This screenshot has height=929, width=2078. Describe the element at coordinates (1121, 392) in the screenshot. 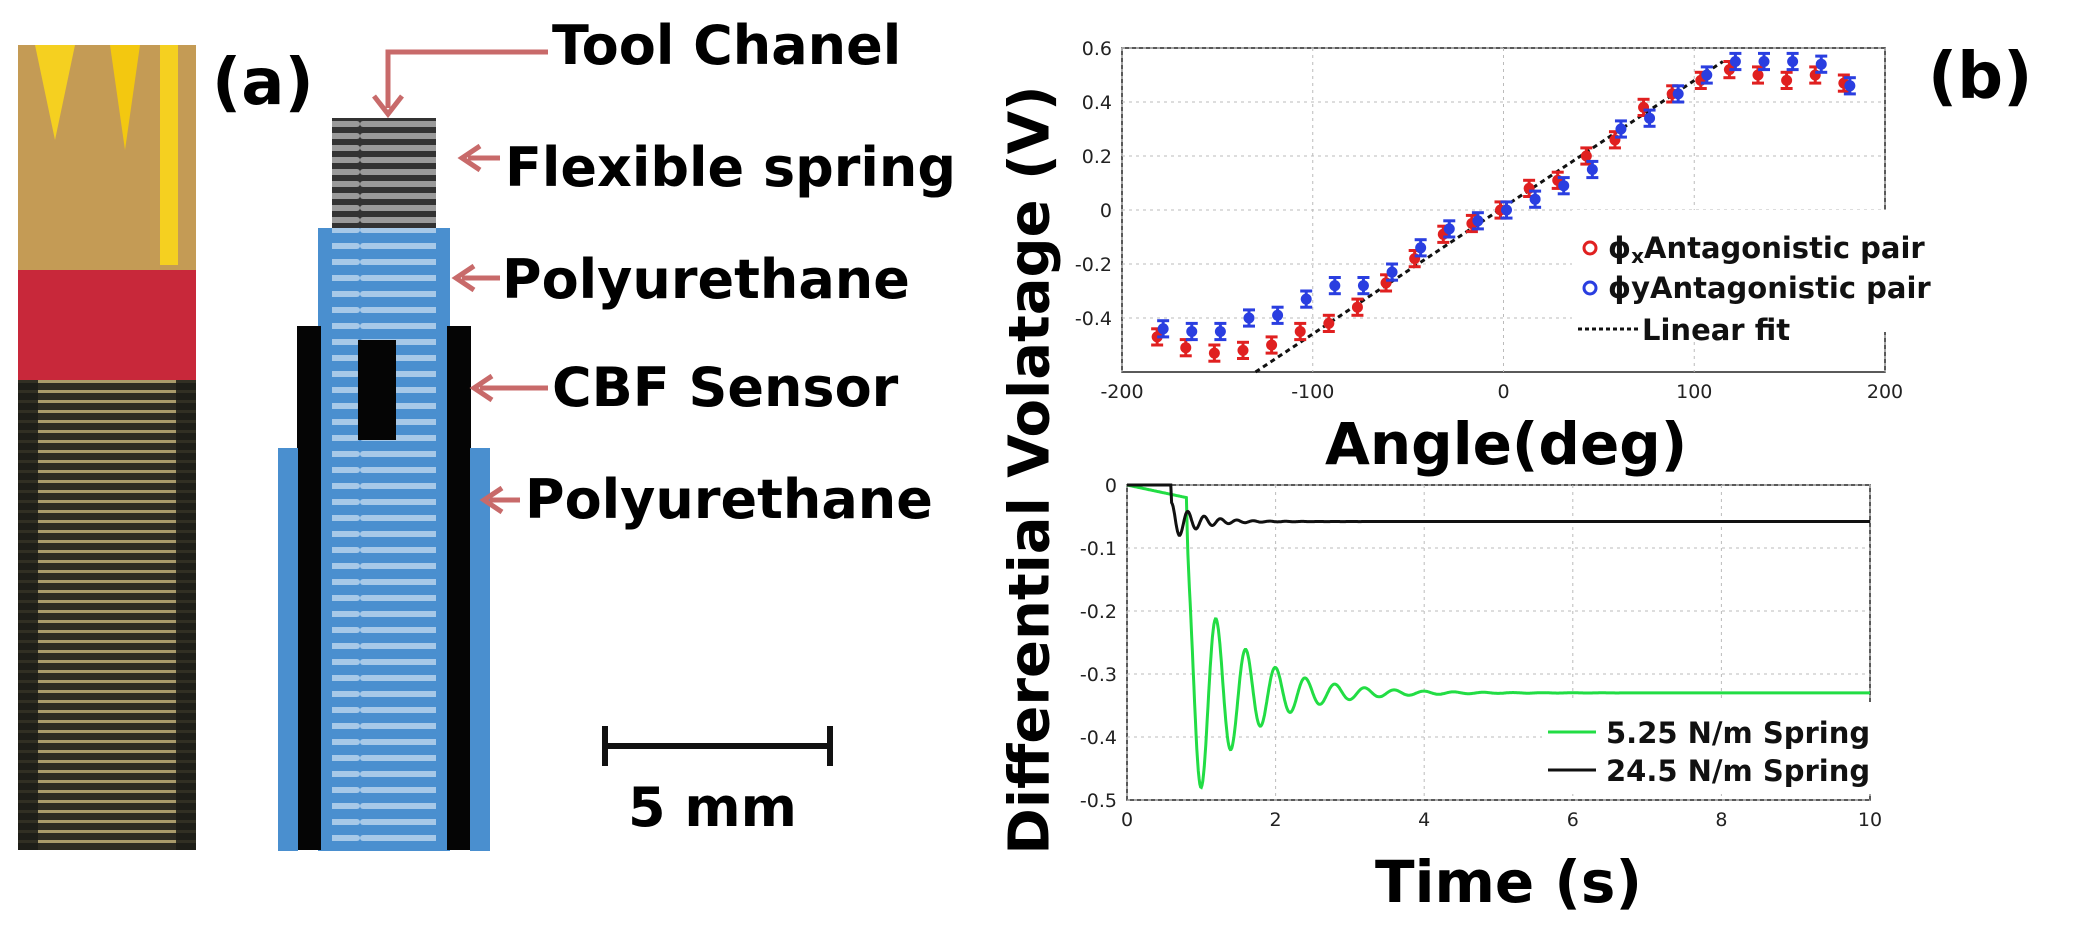

I see `angle-x-tick-label: -200` at that location.